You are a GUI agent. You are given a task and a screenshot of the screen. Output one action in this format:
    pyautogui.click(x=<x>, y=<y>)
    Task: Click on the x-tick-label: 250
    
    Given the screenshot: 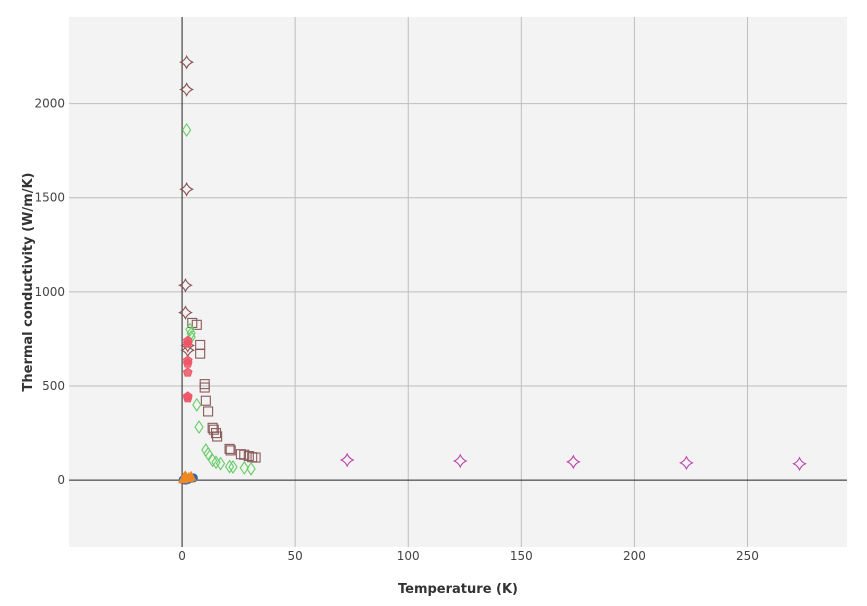 What is the action you would take?
    pyautogui.click(x=747, y=556)
    